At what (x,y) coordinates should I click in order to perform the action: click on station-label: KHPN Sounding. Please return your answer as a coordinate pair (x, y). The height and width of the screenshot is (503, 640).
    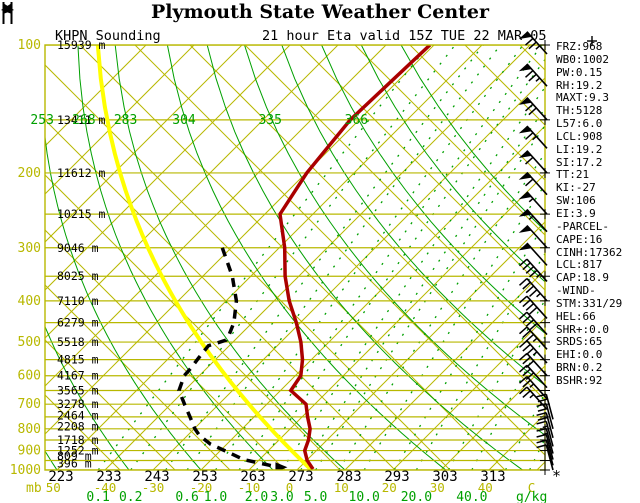
    Looking at the image, I should click on (108, 36).